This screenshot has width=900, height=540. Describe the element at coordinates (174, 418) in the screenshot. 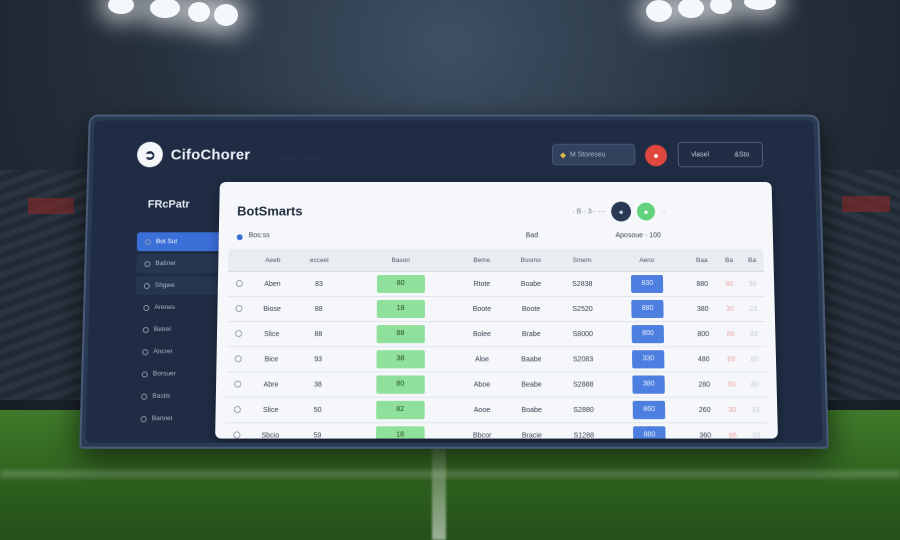

I see `sidebar-item: Bannel` at that location.